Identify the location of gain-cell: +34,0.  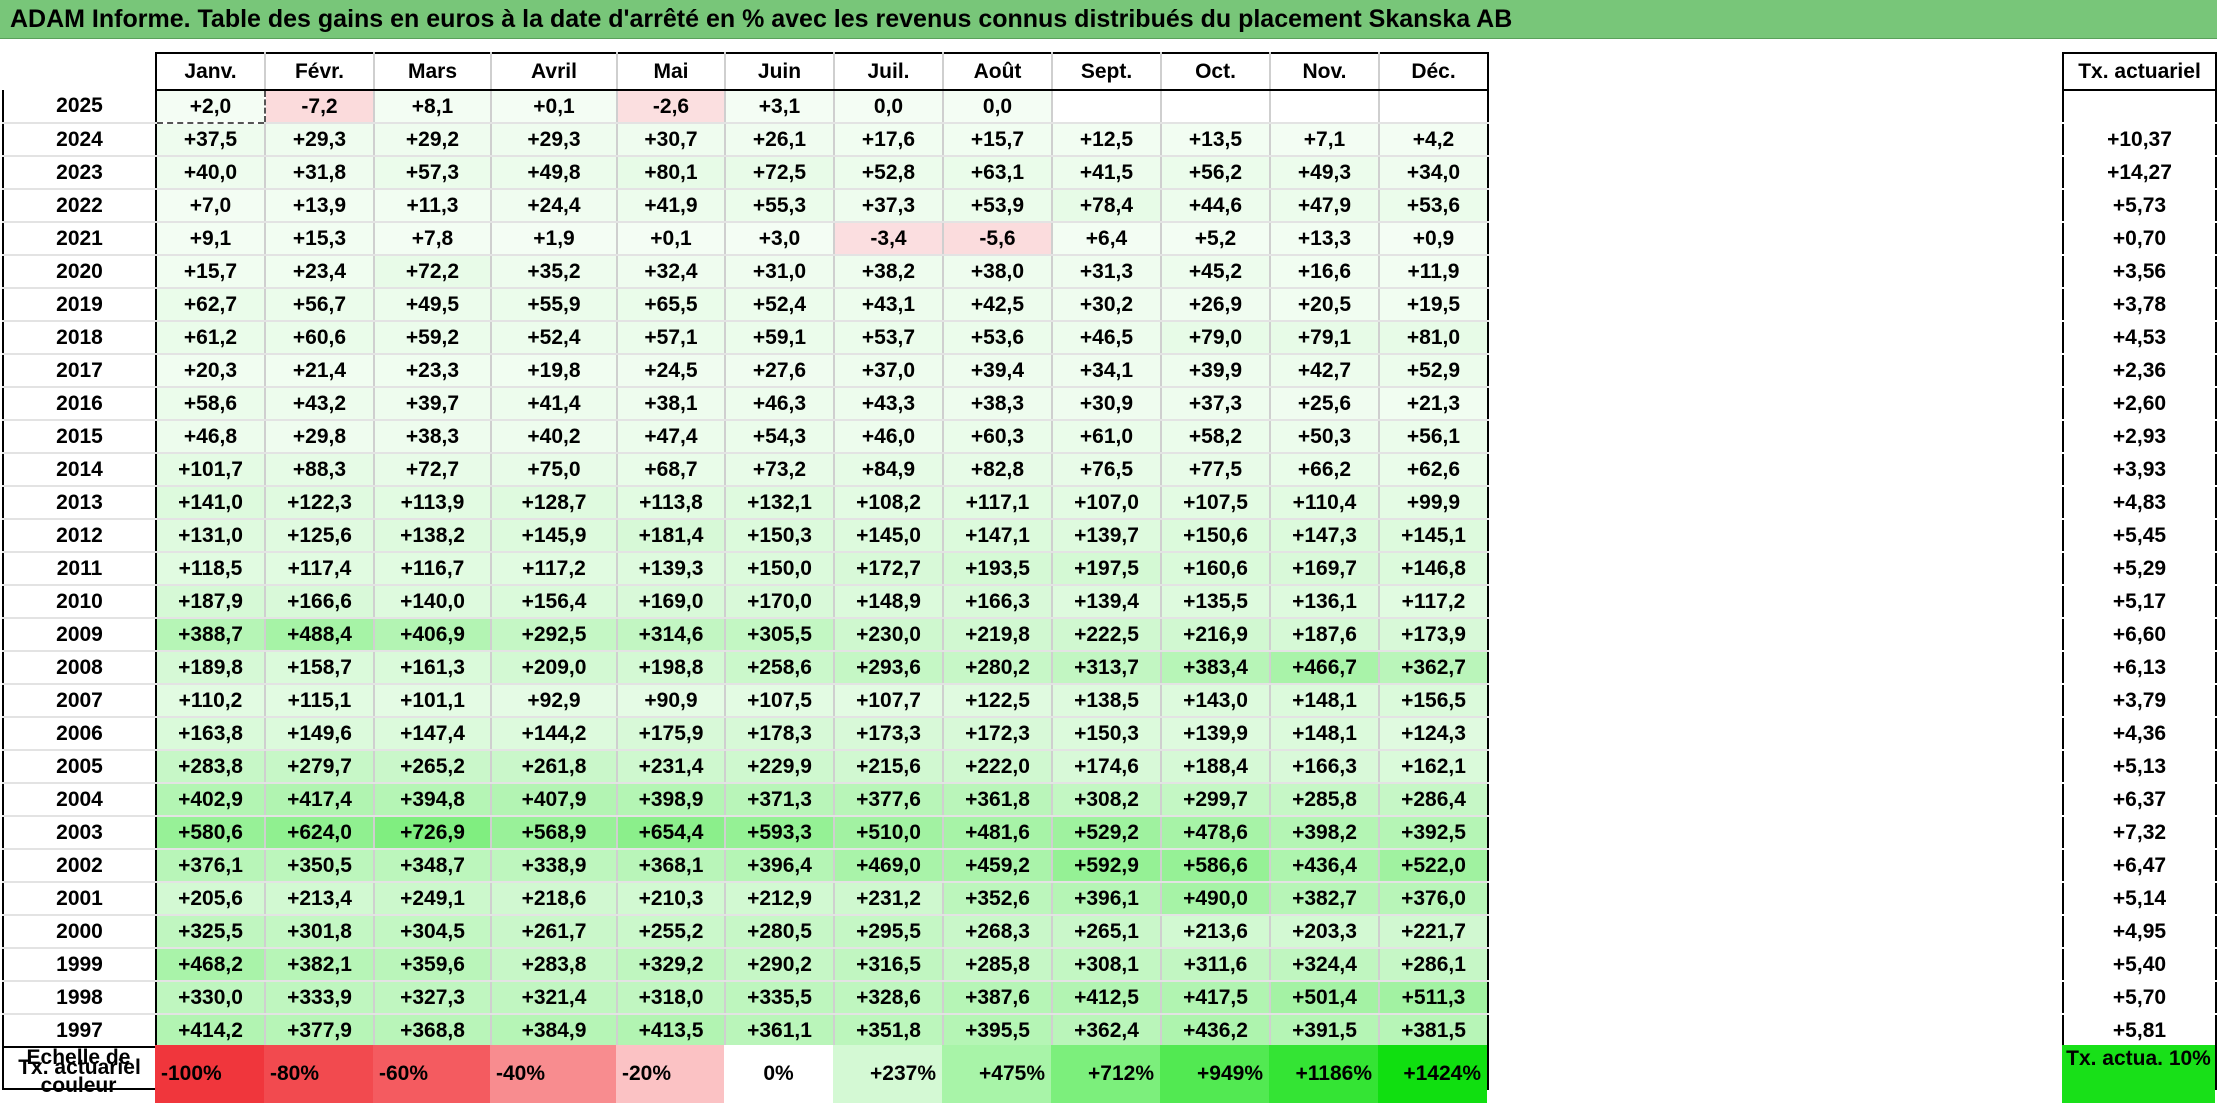
(1434, 173).